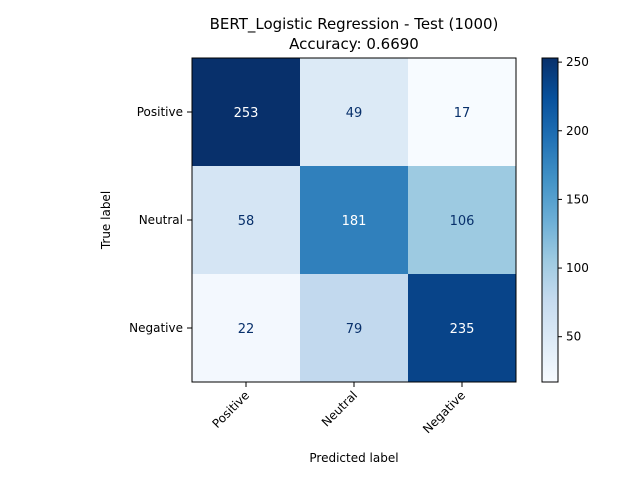  I want to click on x-axis-label: Predicted label, so click(353, 458).